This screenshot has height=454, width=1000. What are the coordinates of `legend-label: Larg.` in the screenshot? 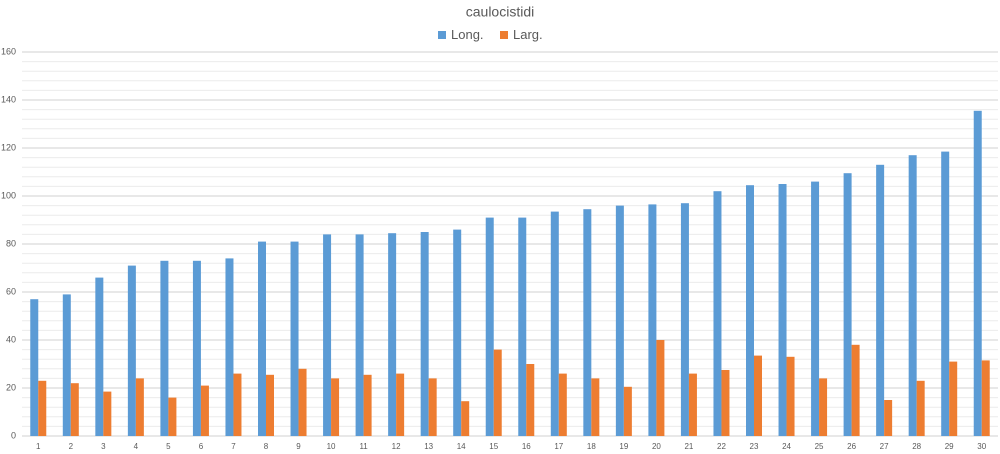 It's located at (528, 34).